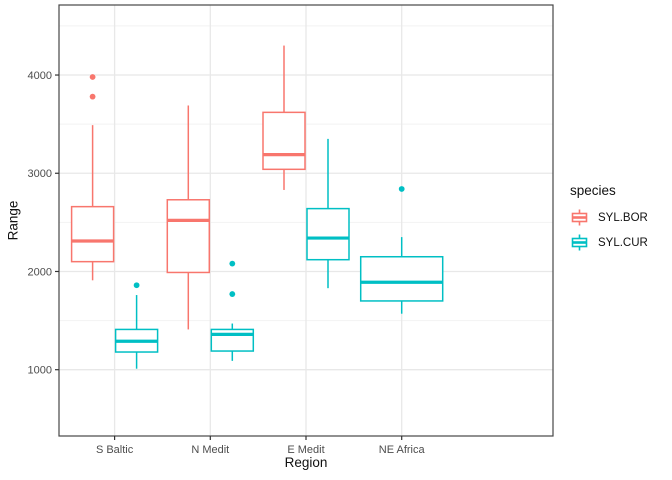 Image resolution: width=672 pixels, height=480 pixels. Describe the element at coordinates (13, 220) in the screenshot. I see `y-axis-title: Range` at that location.